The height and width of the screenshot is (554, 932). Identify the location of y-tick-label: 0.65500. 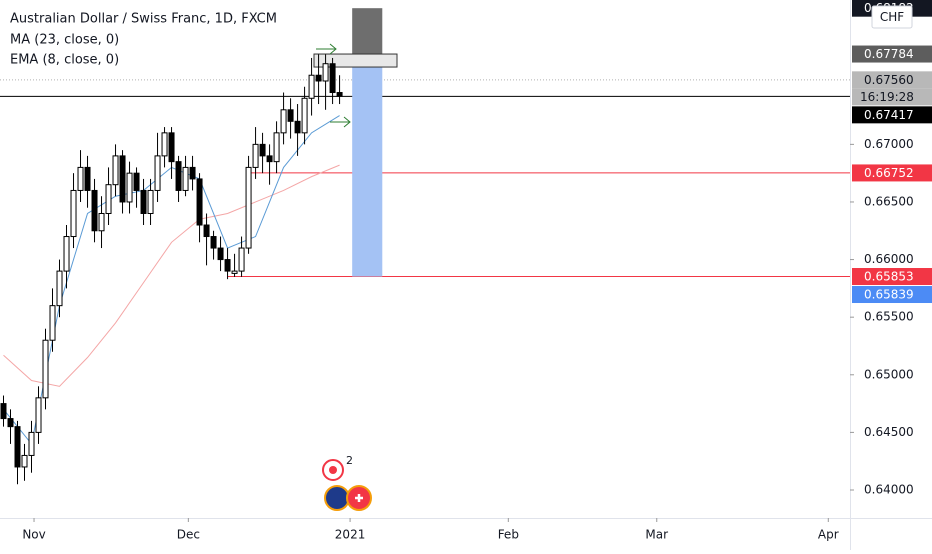
(889, 317).